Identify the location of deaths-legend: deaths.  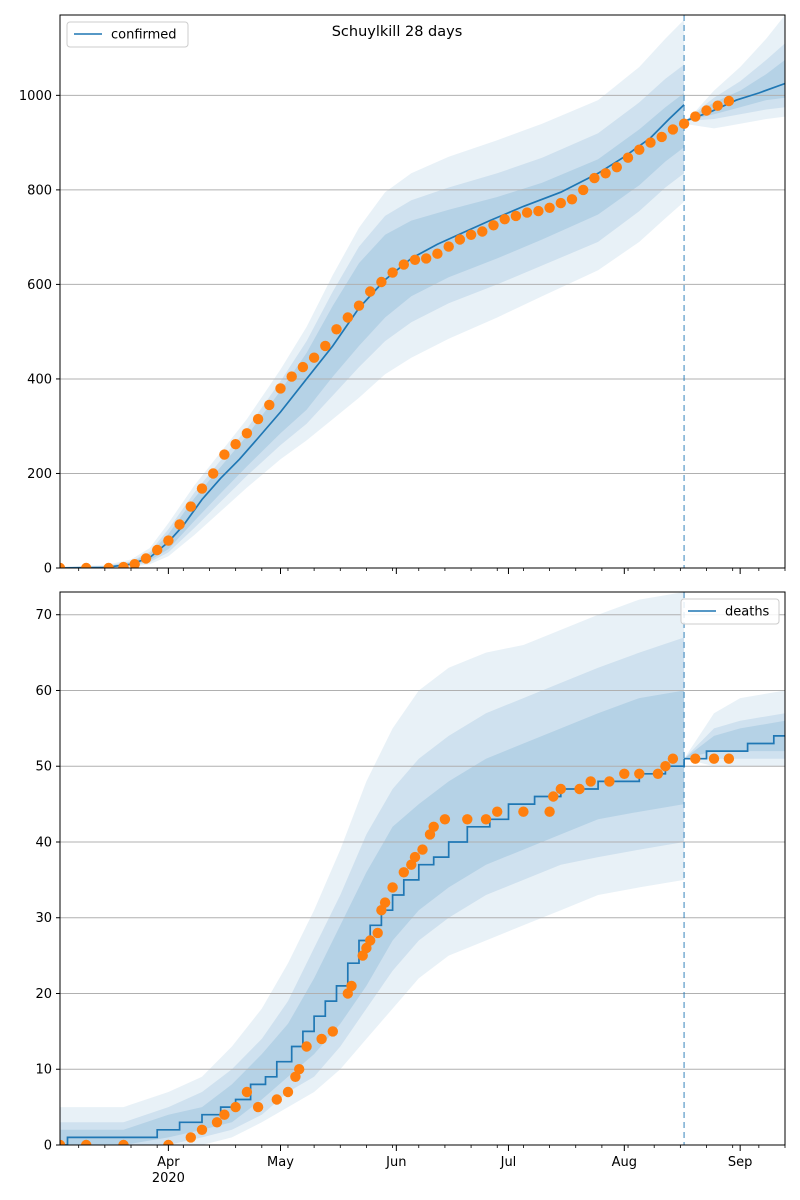
(730, 611).